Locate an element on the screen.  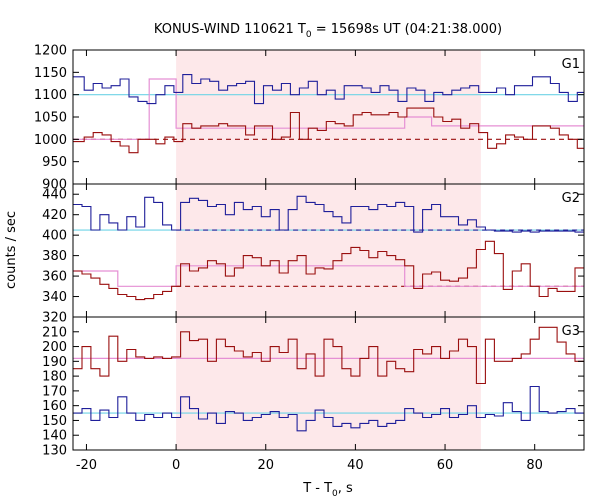
y-tick-label: 190 is located at coordinates (54, 362).